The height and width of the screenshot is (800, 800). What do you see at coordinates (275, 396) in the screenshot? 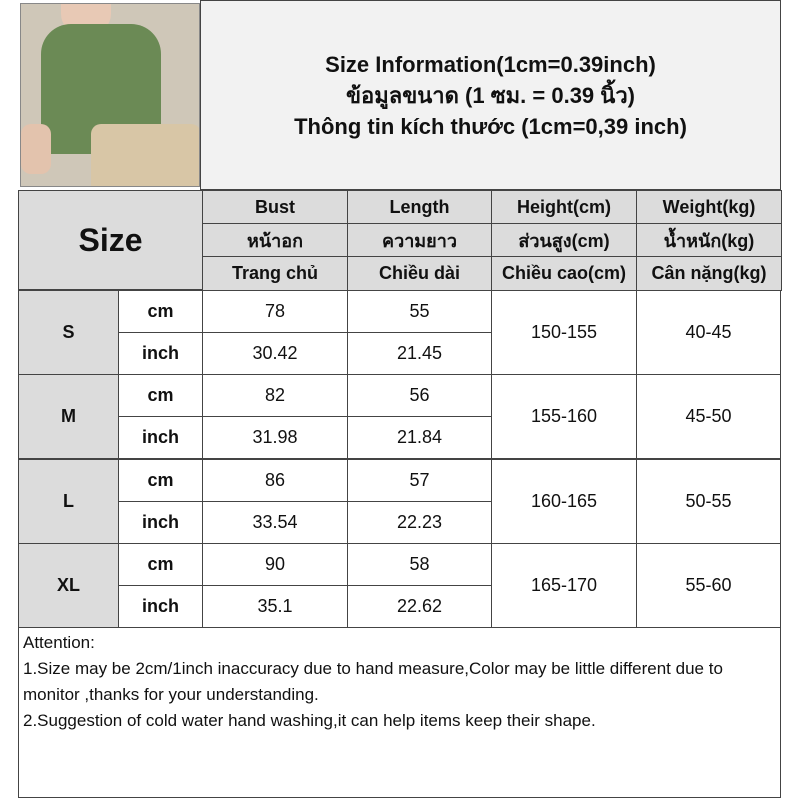
I see `table-cell: 82` at bounding box center [275, 396].